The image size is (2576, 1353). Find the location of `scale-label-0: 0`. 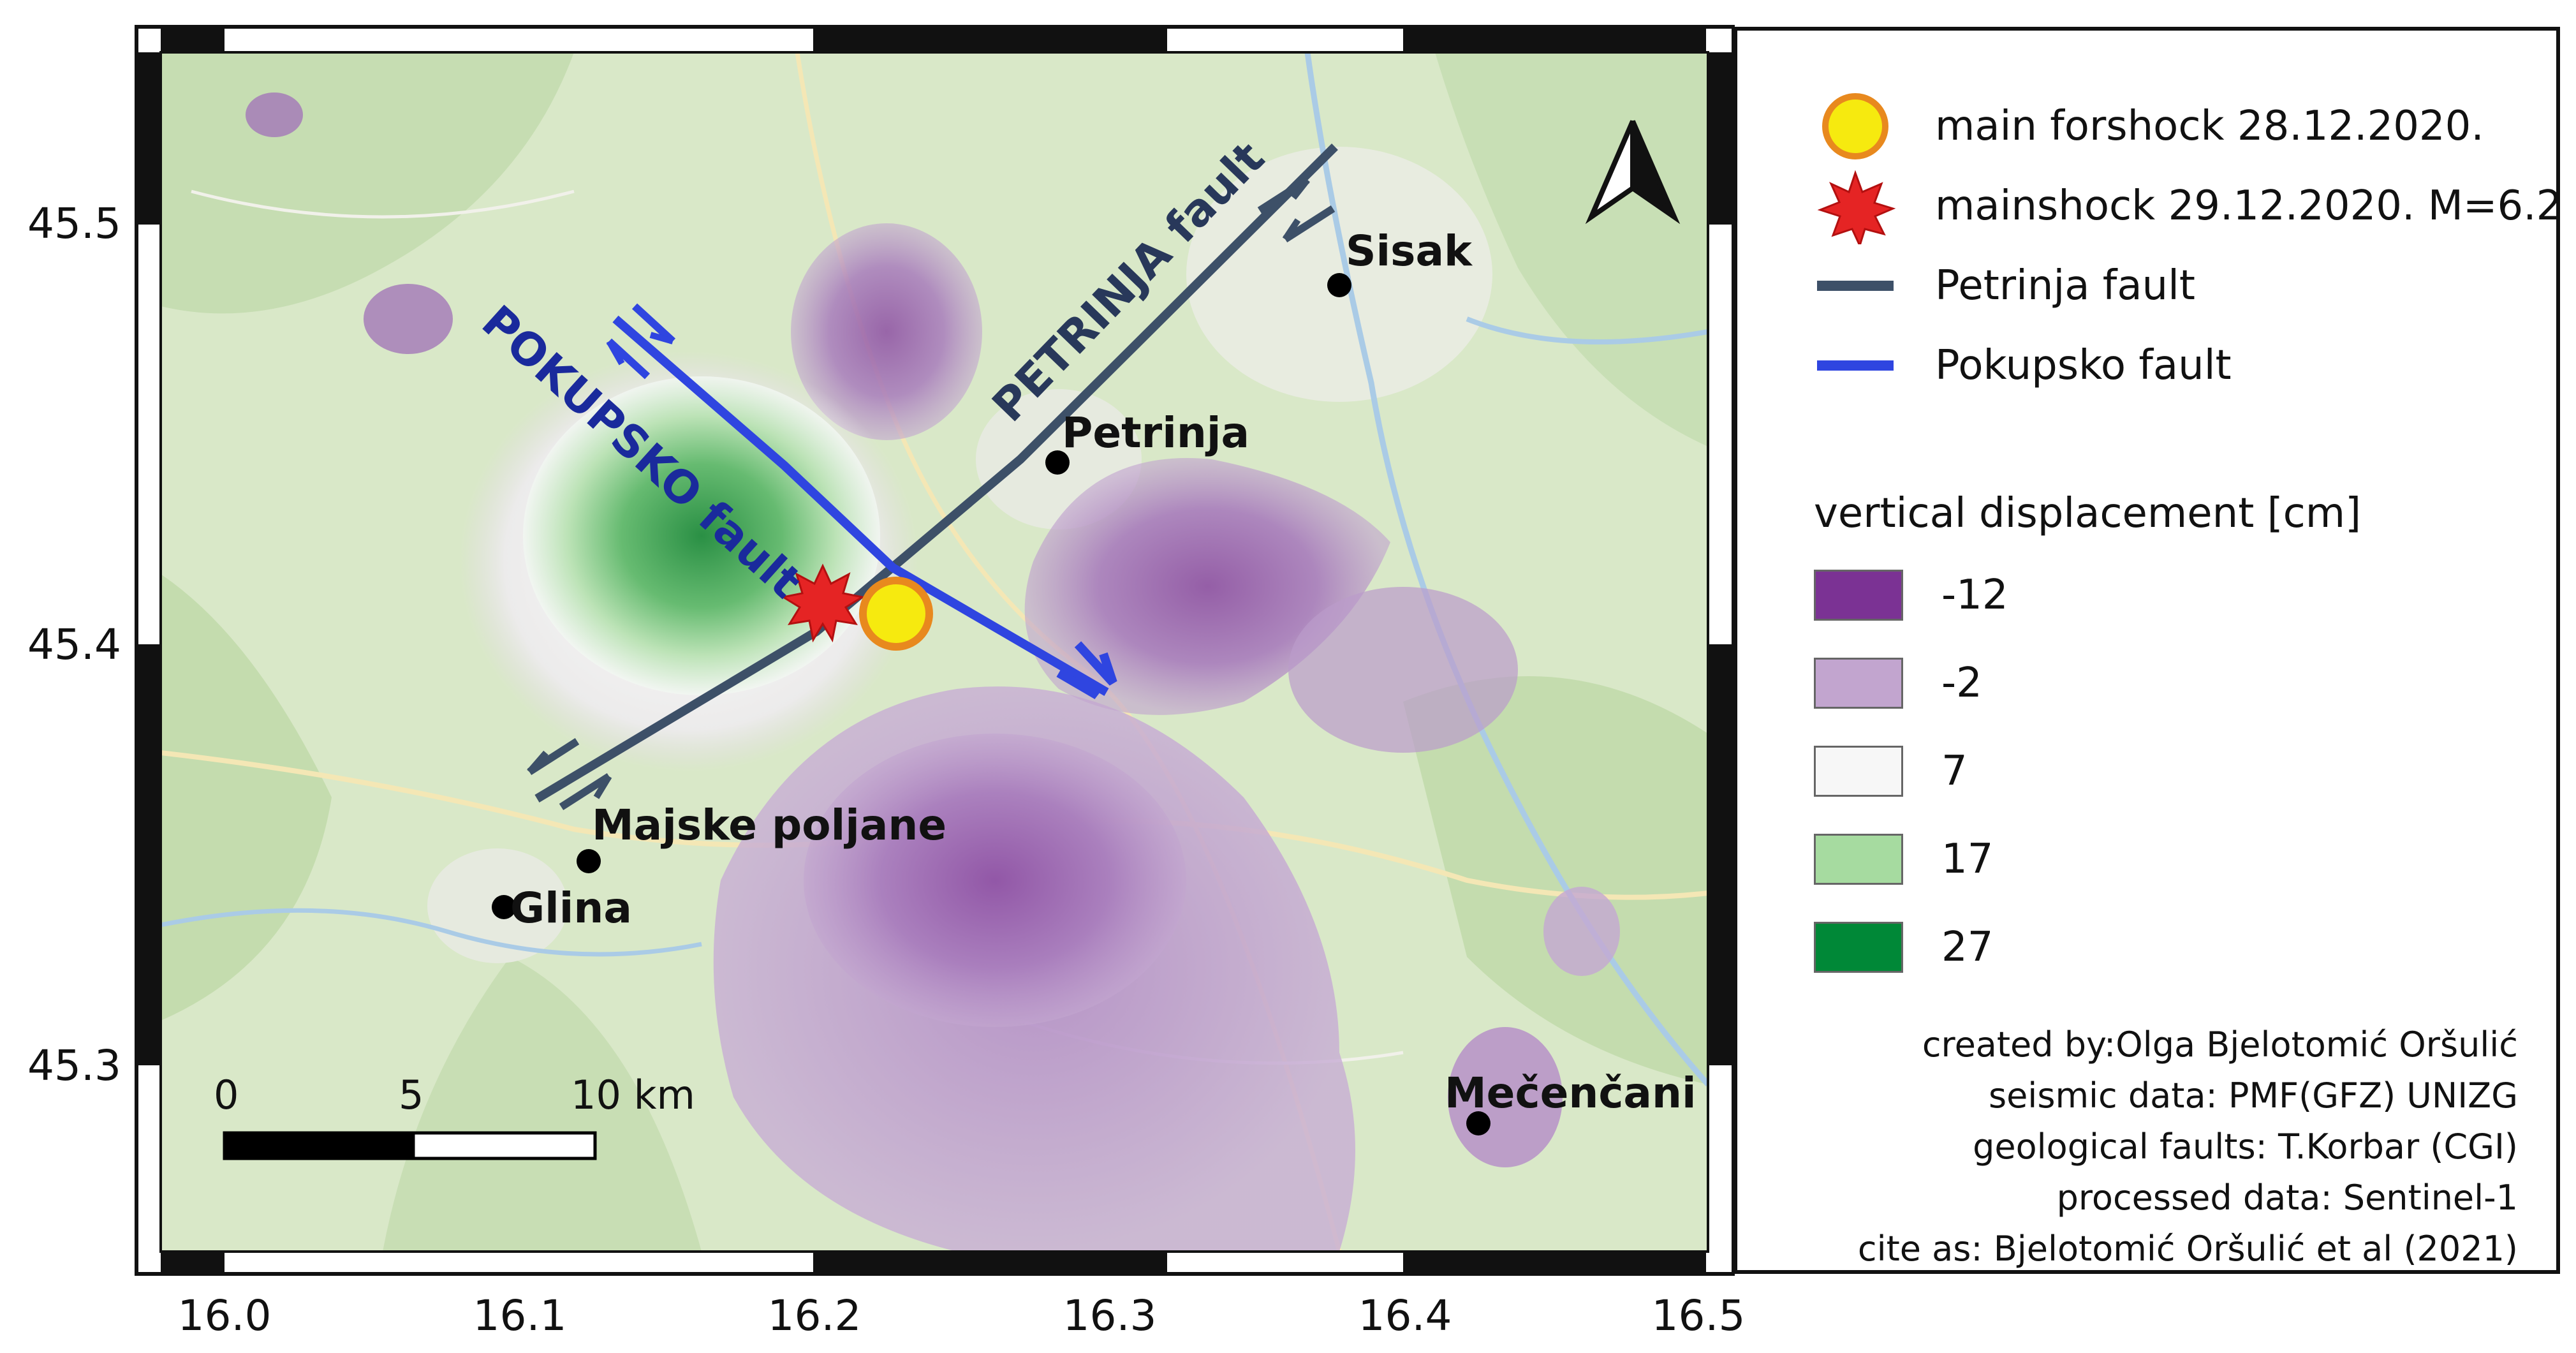

scale-label-0: 0 is located at coordinates (226, 1095).